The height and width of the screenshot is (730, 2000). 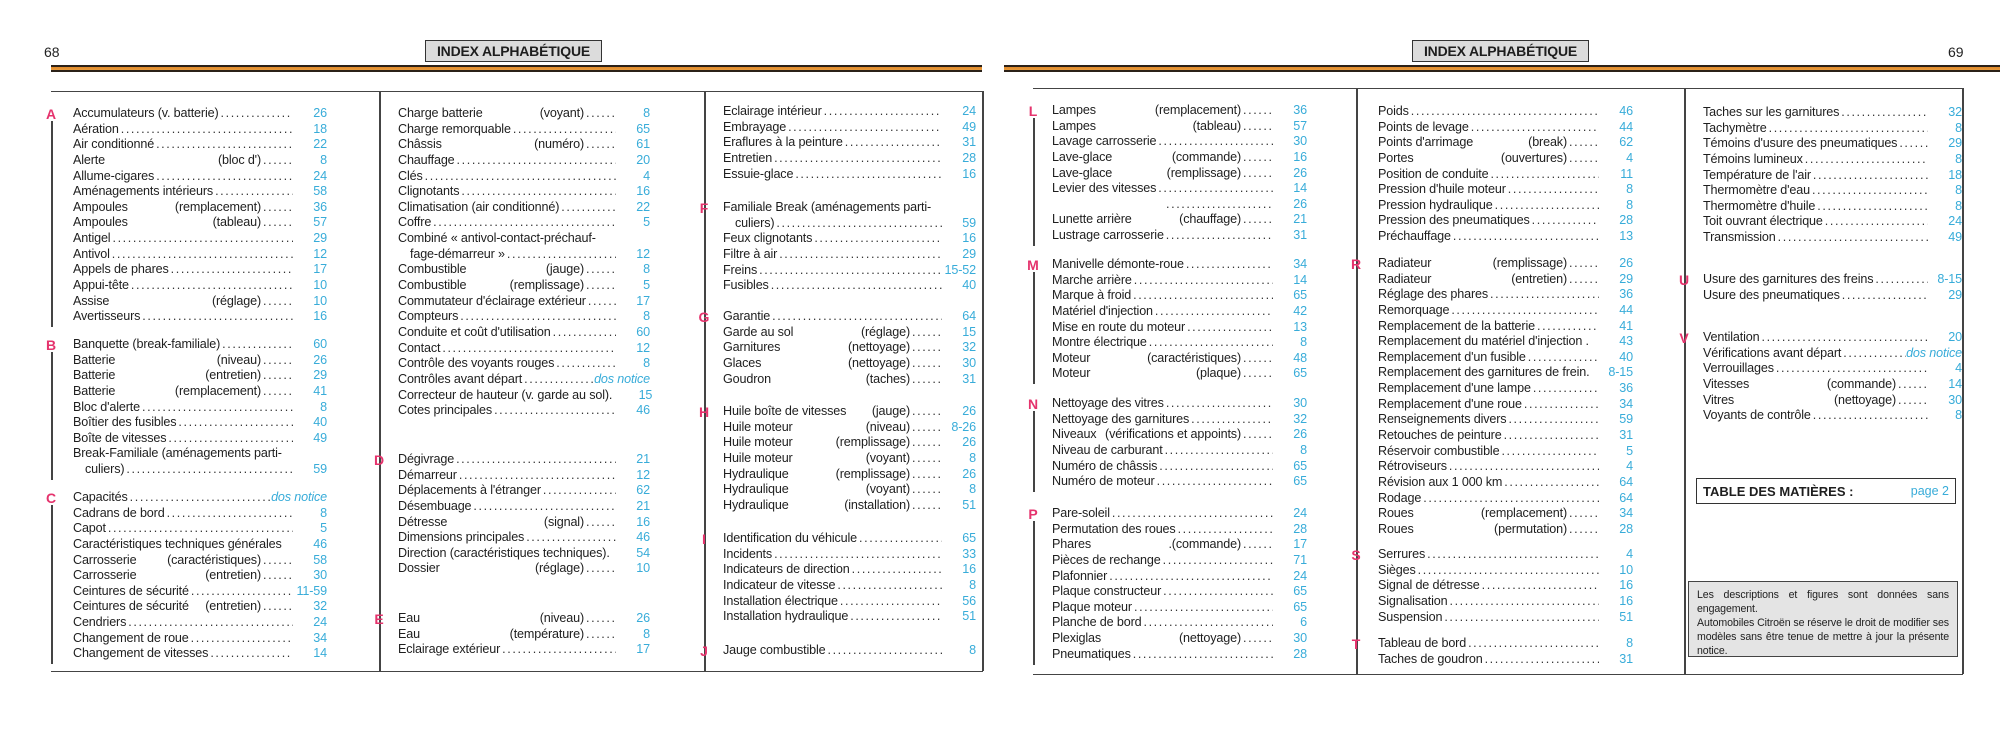 I want to click on index-entry: Moteur (plaque) 65, so click(x=1179, y=374).